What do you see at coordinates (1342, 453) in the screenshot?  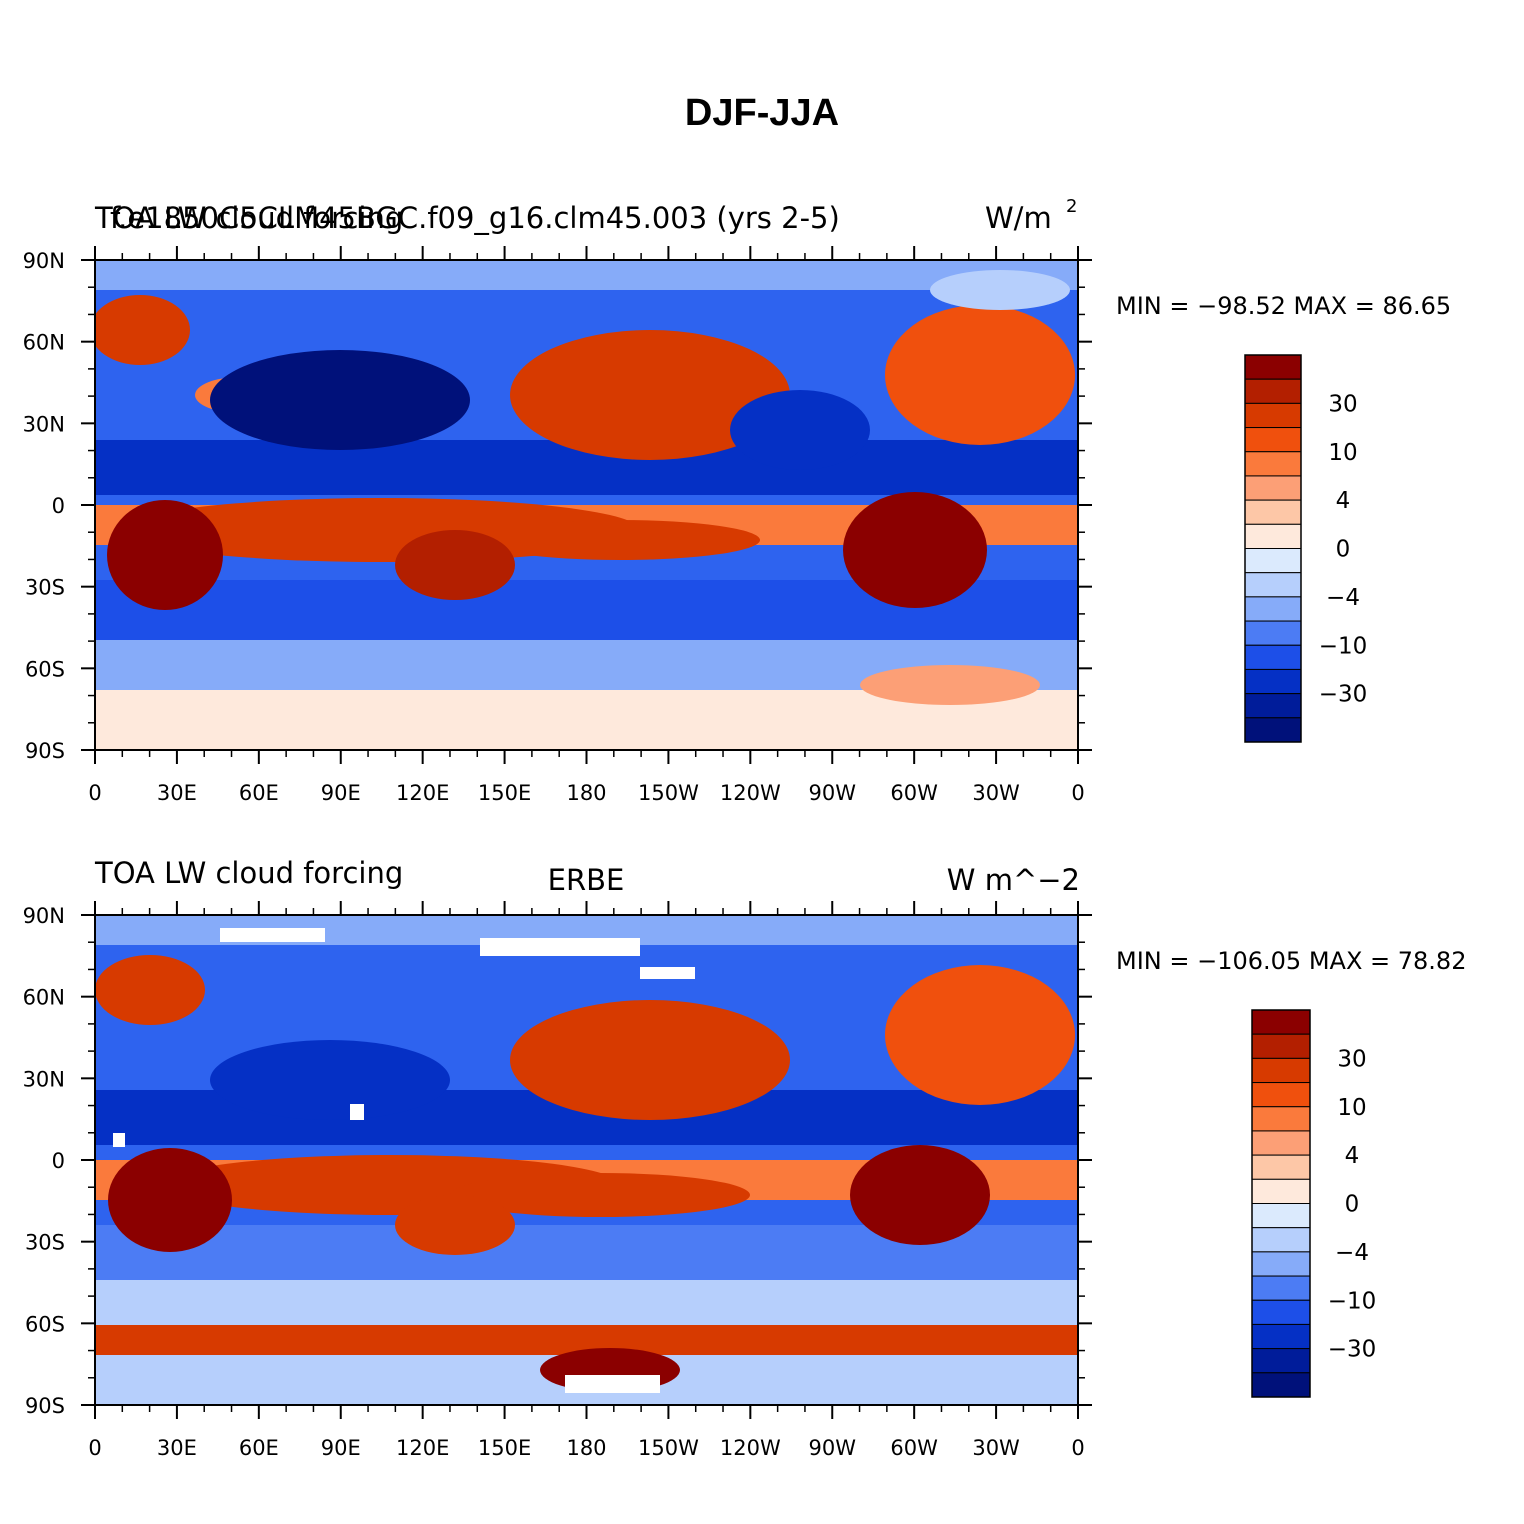 I see `model-colorbar-label: 10` at bounding box center [1342, 453].